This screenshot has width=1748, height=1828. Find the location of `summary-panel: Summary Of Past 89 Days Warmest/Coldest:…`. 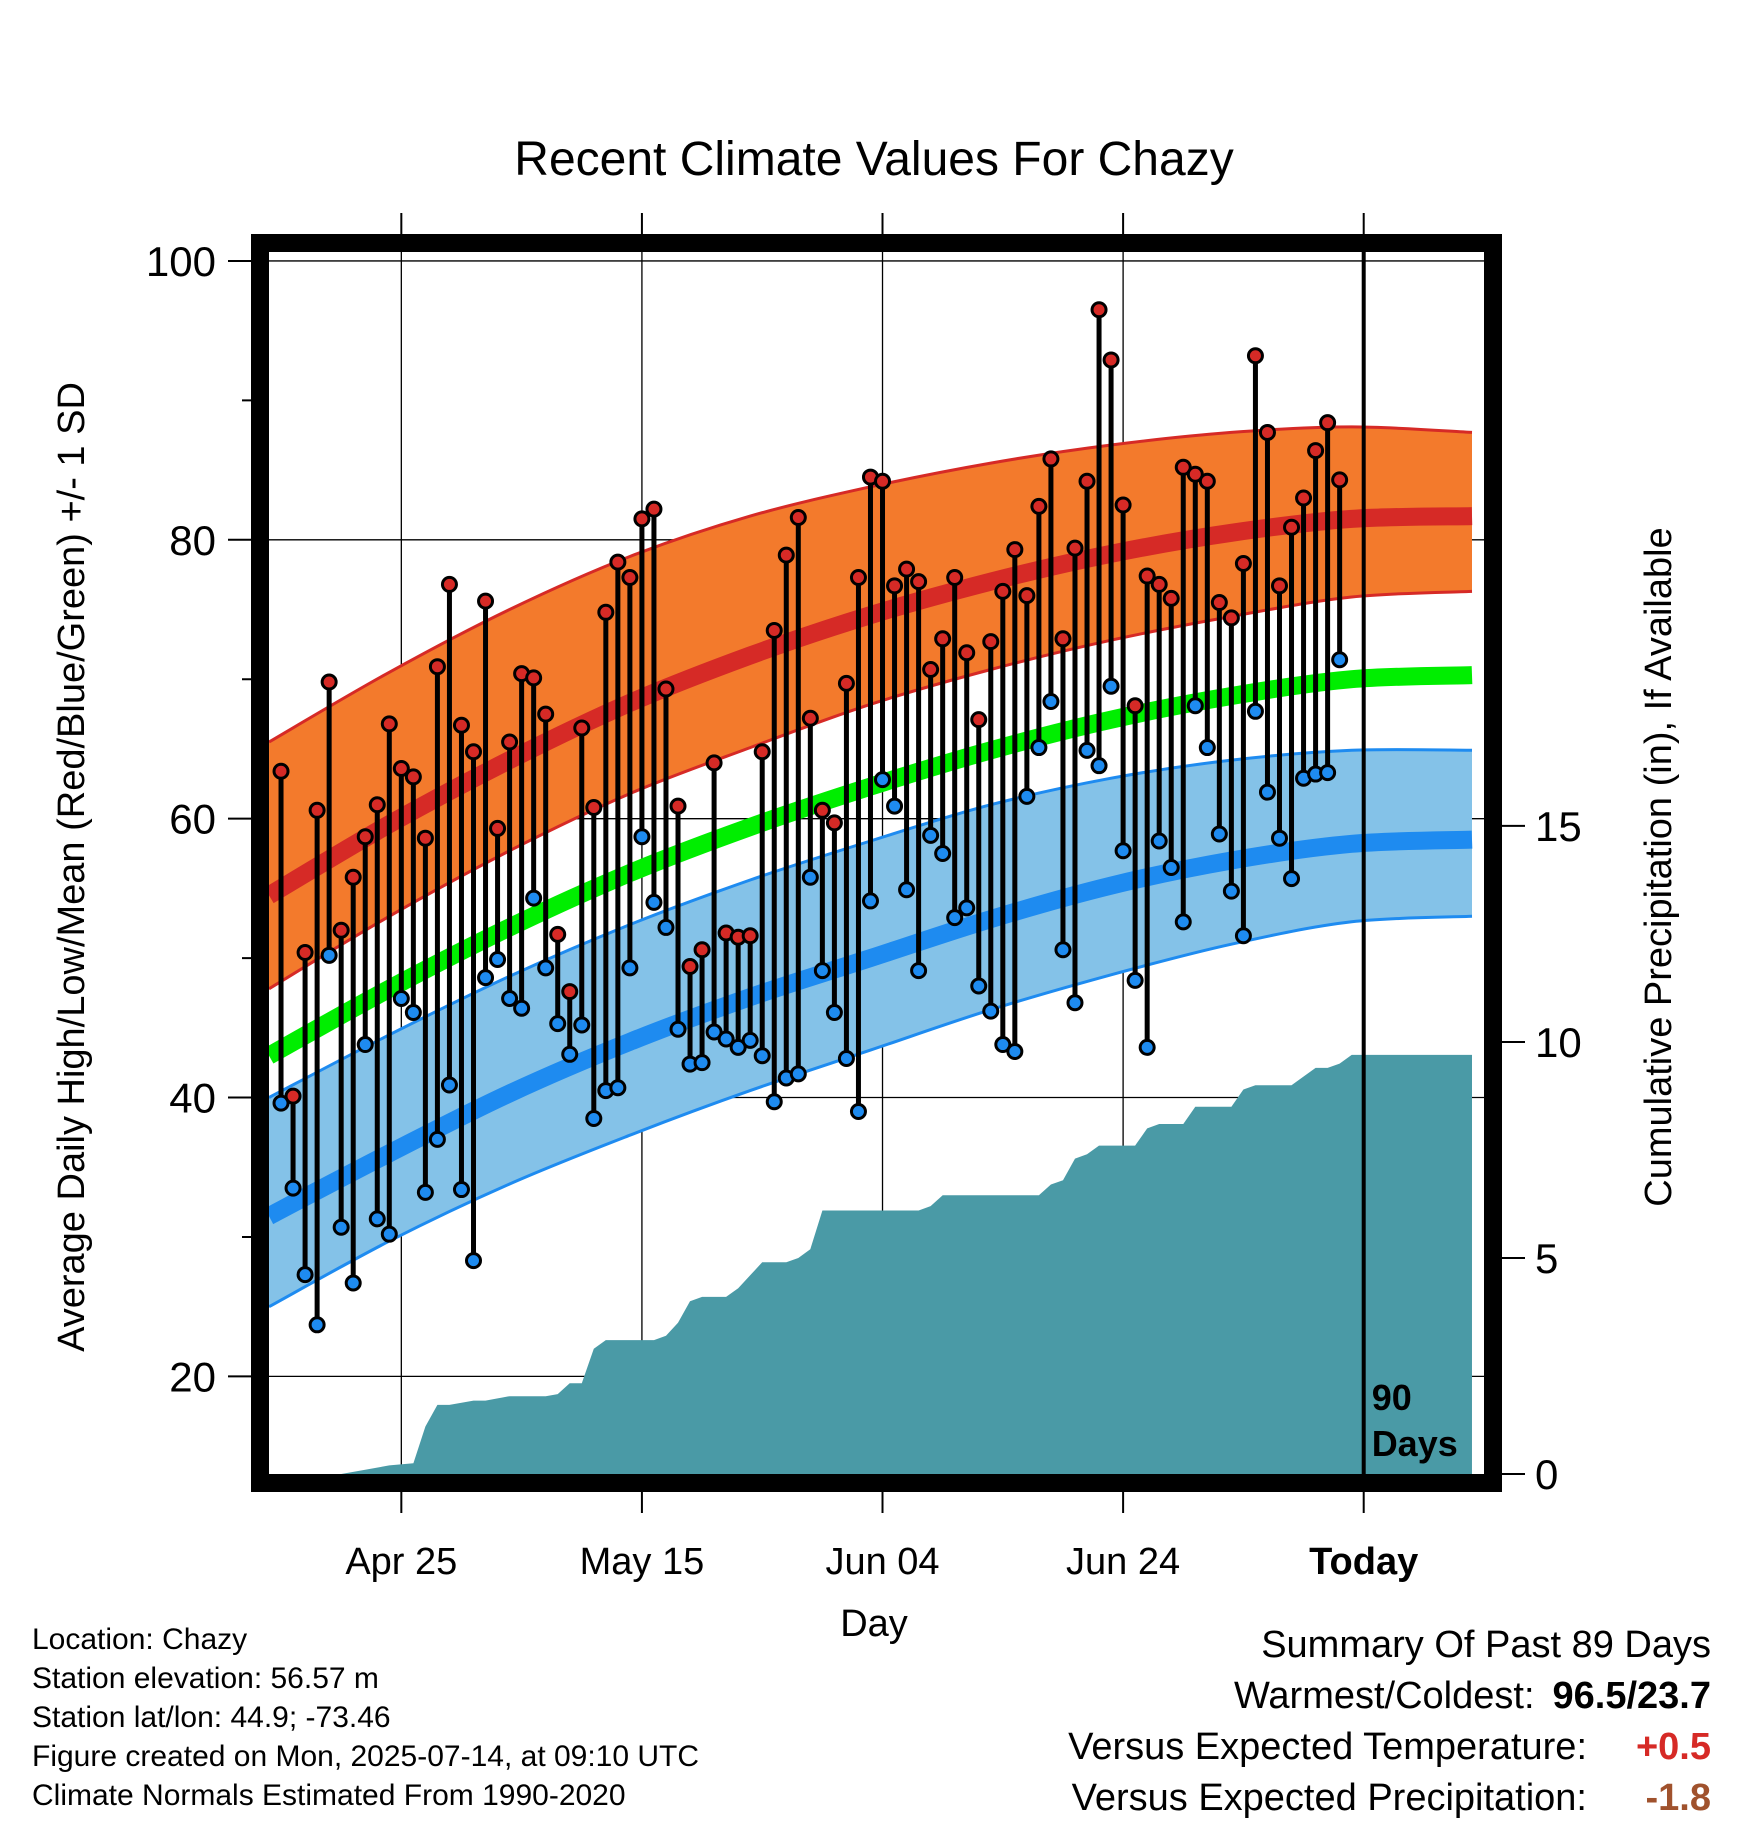

summary-panel: Summary Of Past 89 Days Warmest/Coldest:… is located at coordinates (1389, 1722).